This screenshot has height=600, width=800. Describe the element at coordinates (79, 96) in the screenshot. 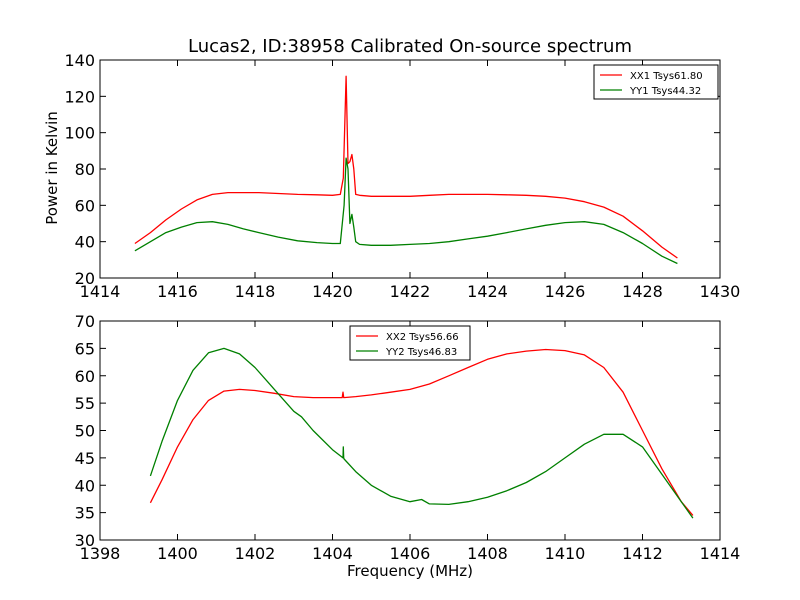

I see `y-tick-label-top-5: 120` at that location.